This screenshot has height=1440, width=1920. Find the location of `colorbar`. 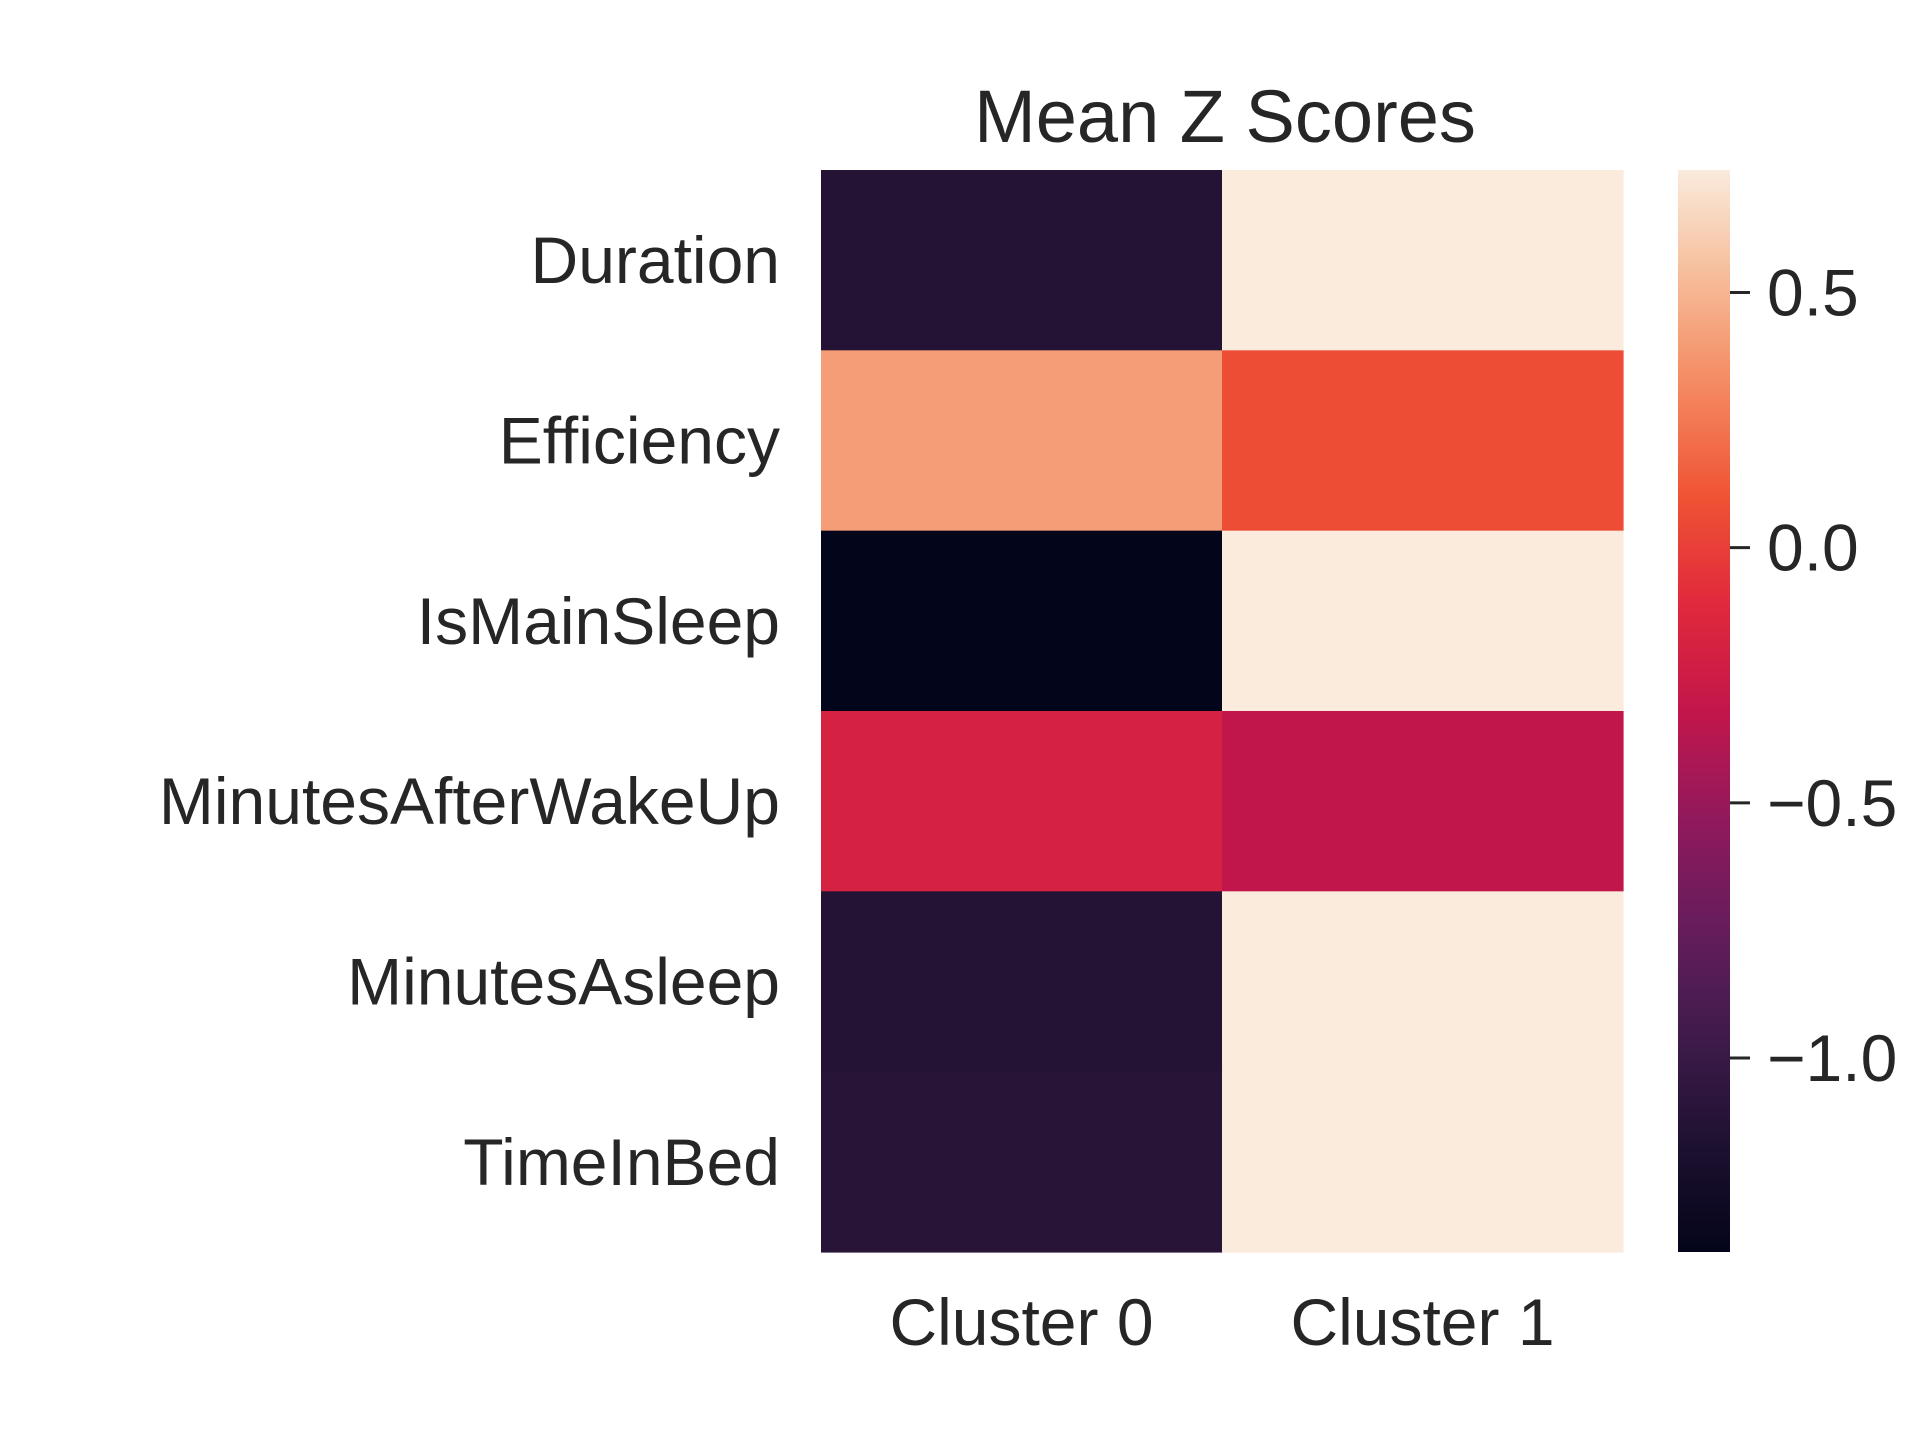

colorbar is located at coordinates (1704, 711).